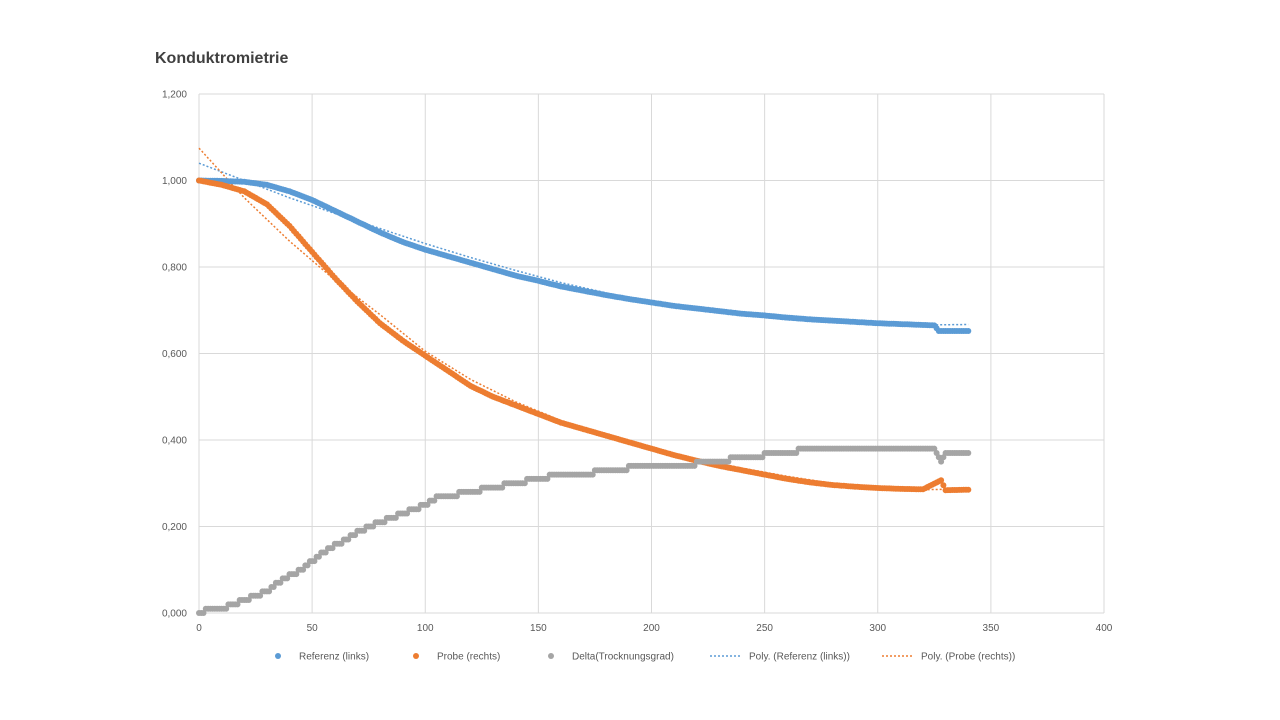 The width and height of the screenshot is (1280, 720). What do you see at coordinates (468, 657) in the screenshot?
I see `legend-label: Probe (rechts)` at bounding box center [468, 657].